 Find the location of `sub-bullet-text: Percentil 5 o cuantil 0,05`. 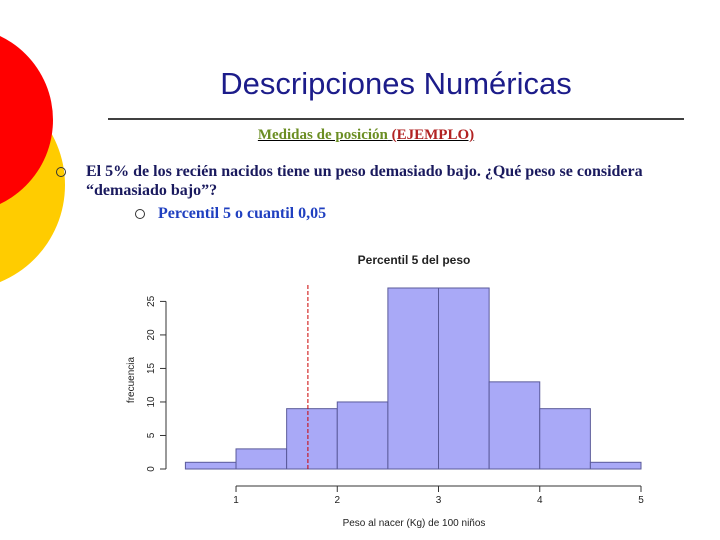

sub-bullet-text: Percentil 5 o cuantil 0,05 is located at coordinates (242, 213).